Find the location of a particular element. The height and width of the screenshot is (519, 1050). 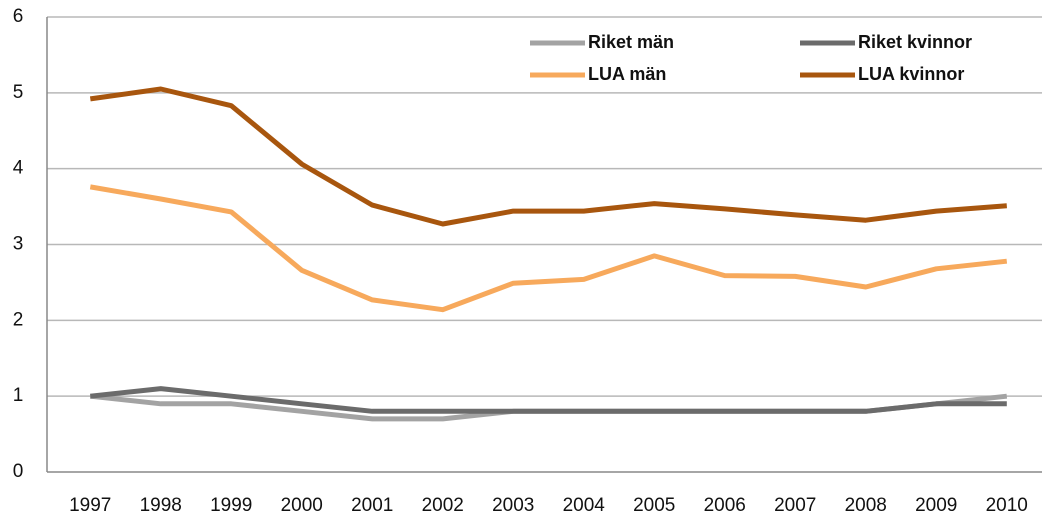

legend-label: Riket kvinnor is located at coordinates (915, 42).